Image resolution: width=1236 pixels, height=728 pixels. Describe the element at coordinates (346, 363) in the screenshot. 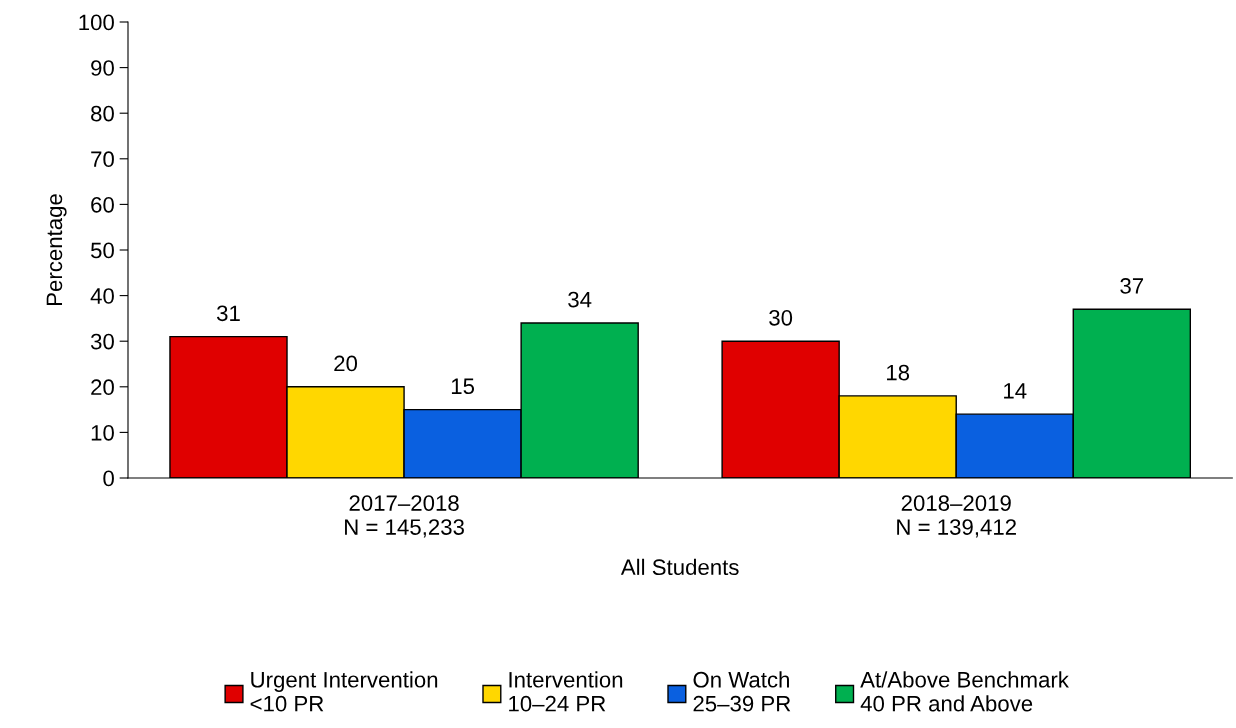

I see `data-label: 20` at that location.